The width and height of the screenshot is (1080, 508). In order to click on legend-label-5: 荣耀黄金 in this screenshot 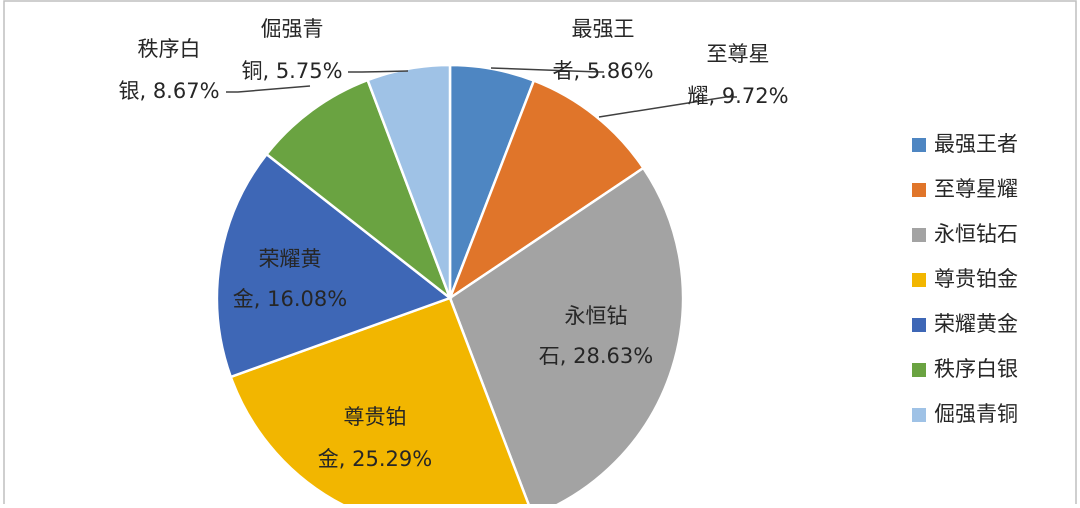, I will do `click(976, 324)`.